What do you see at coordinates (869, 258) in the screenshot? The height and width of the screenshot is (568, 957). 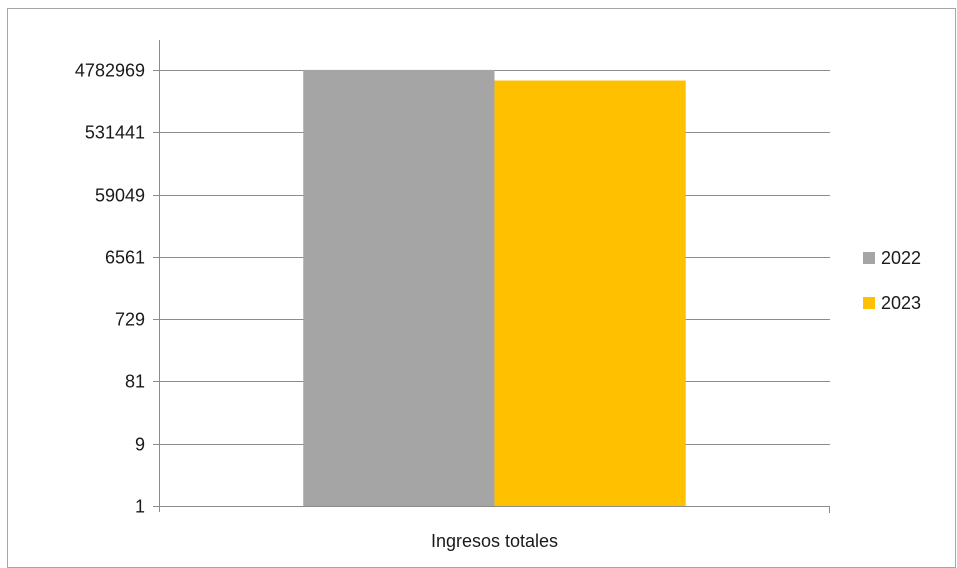 I see `legend-swatch-2022` at bounding box center [869, 258].